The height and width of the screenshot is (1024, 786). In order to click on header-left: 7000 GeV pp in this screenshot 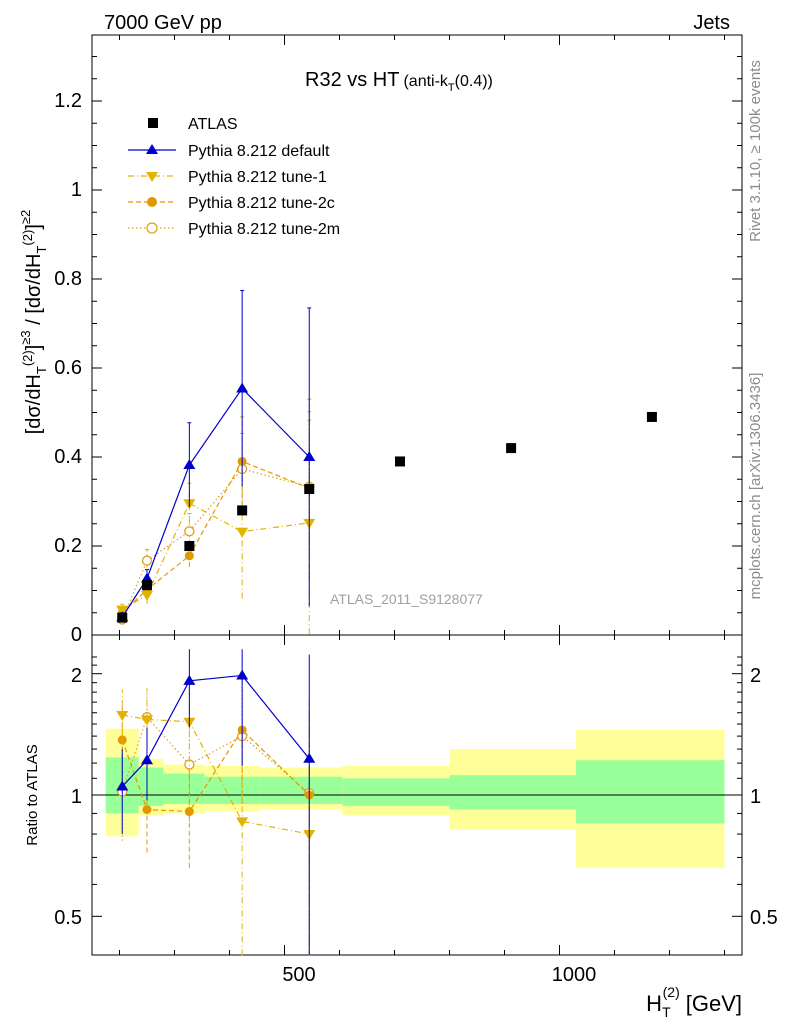, I will do `click(163, 23)`.